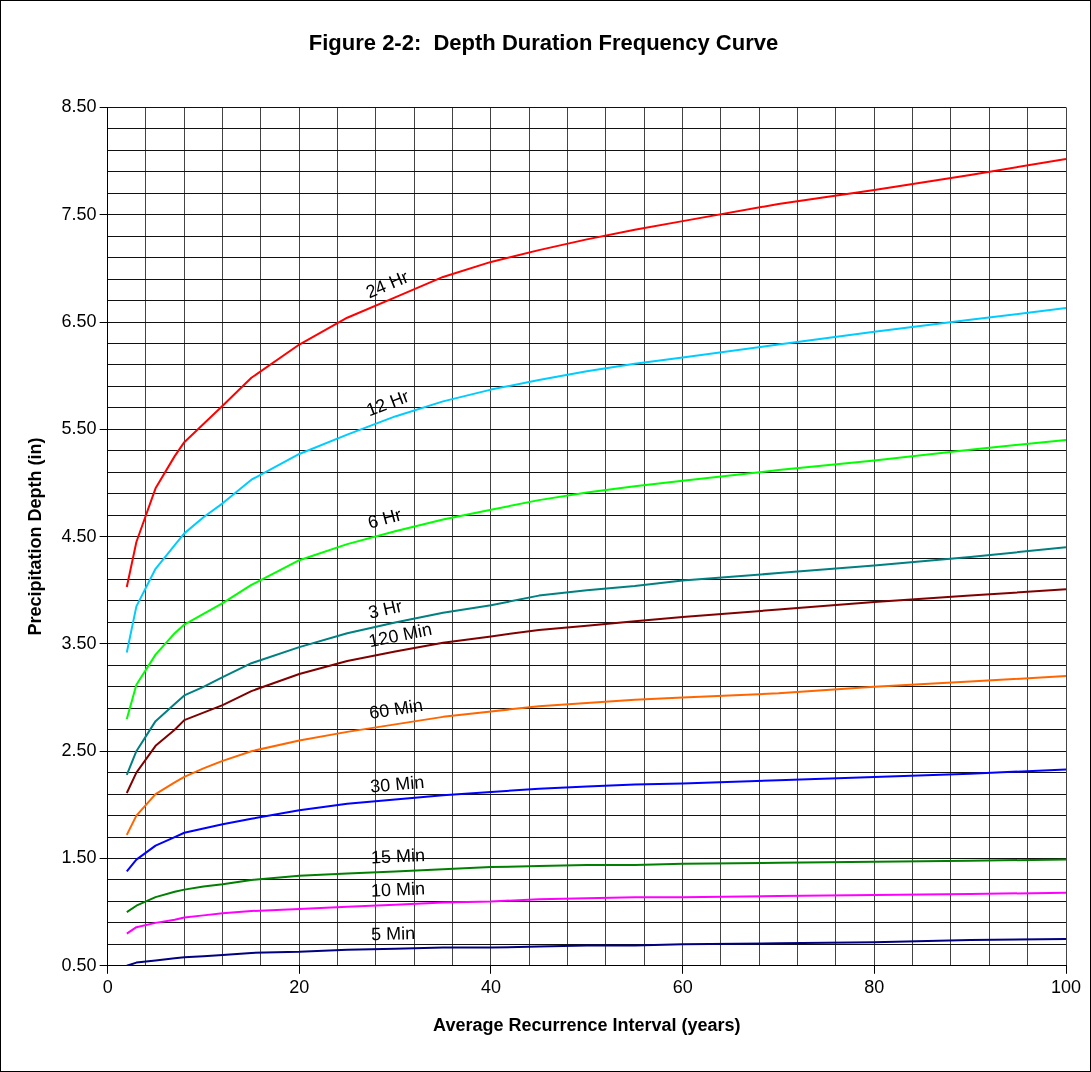  What do you see at coordinates (79, 106) in the screenshot?
I see `y-tick-label: 8.50` at bounding box center [79, 106].